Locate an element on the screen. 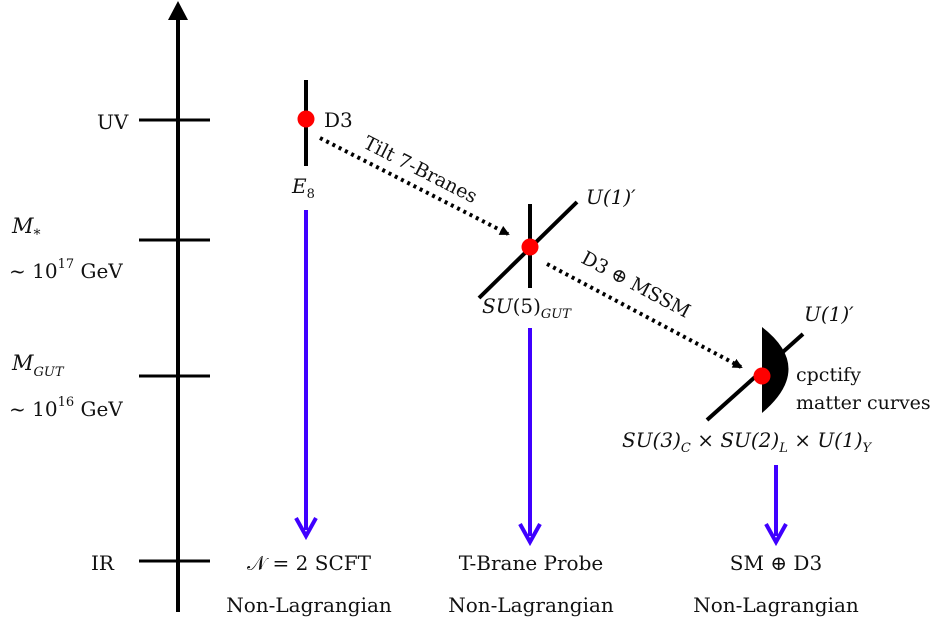 The height and width of the screenshot is (622, 943). sm-sub-c: C is located at coordinates (686, 448).